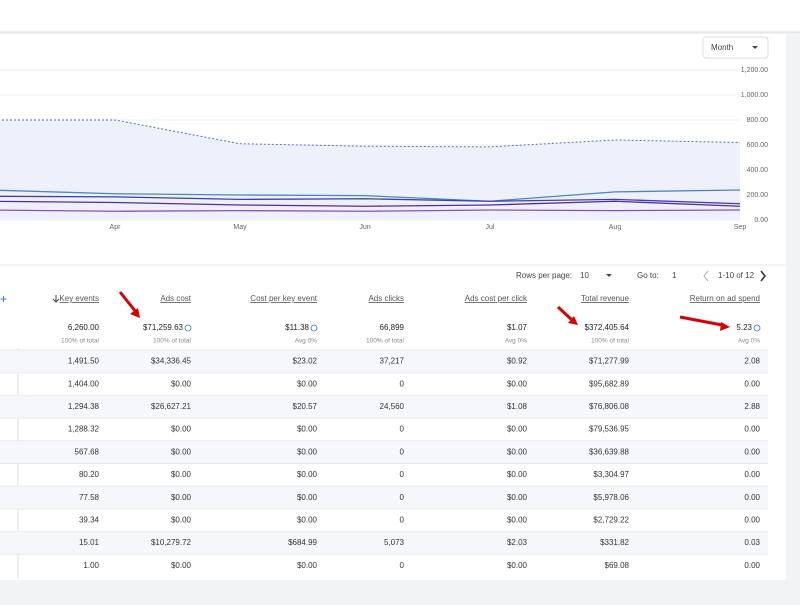 The height and width of the screenshot is (605, 800). I want to click on total-value: 5.23, so click(744, 327).